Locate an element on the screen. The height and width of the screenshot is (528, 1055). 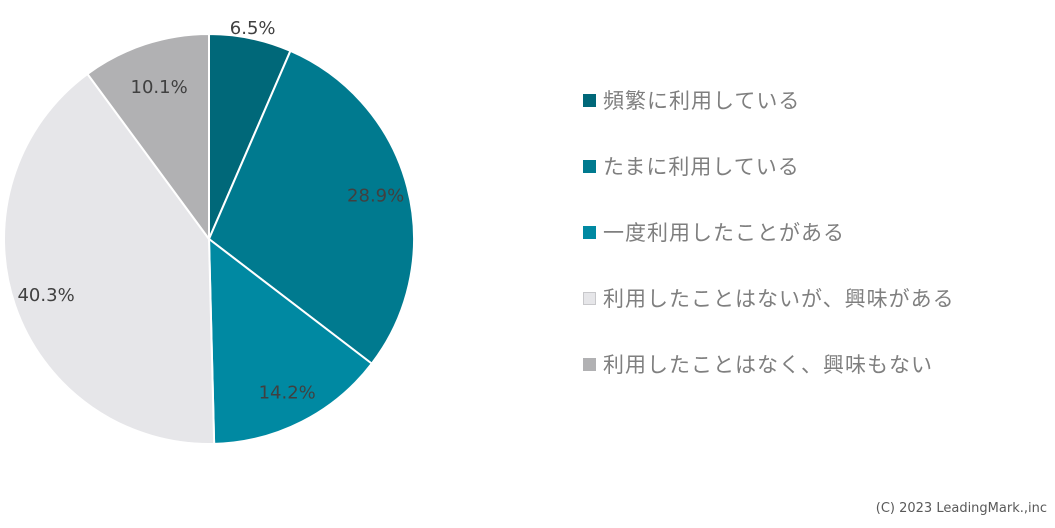
slice-value-label: 6.5% is located at coordinates (253, 28).